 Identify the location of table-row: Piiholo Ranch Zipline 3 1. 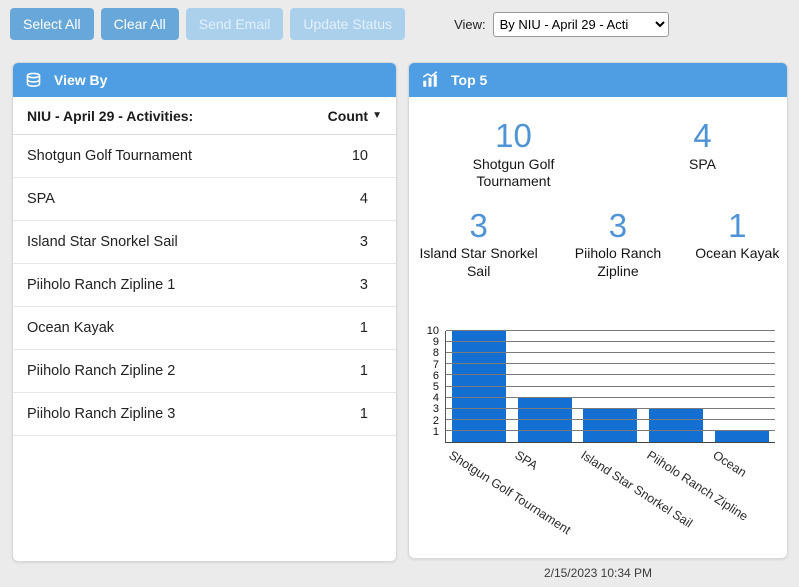
(204, 414).